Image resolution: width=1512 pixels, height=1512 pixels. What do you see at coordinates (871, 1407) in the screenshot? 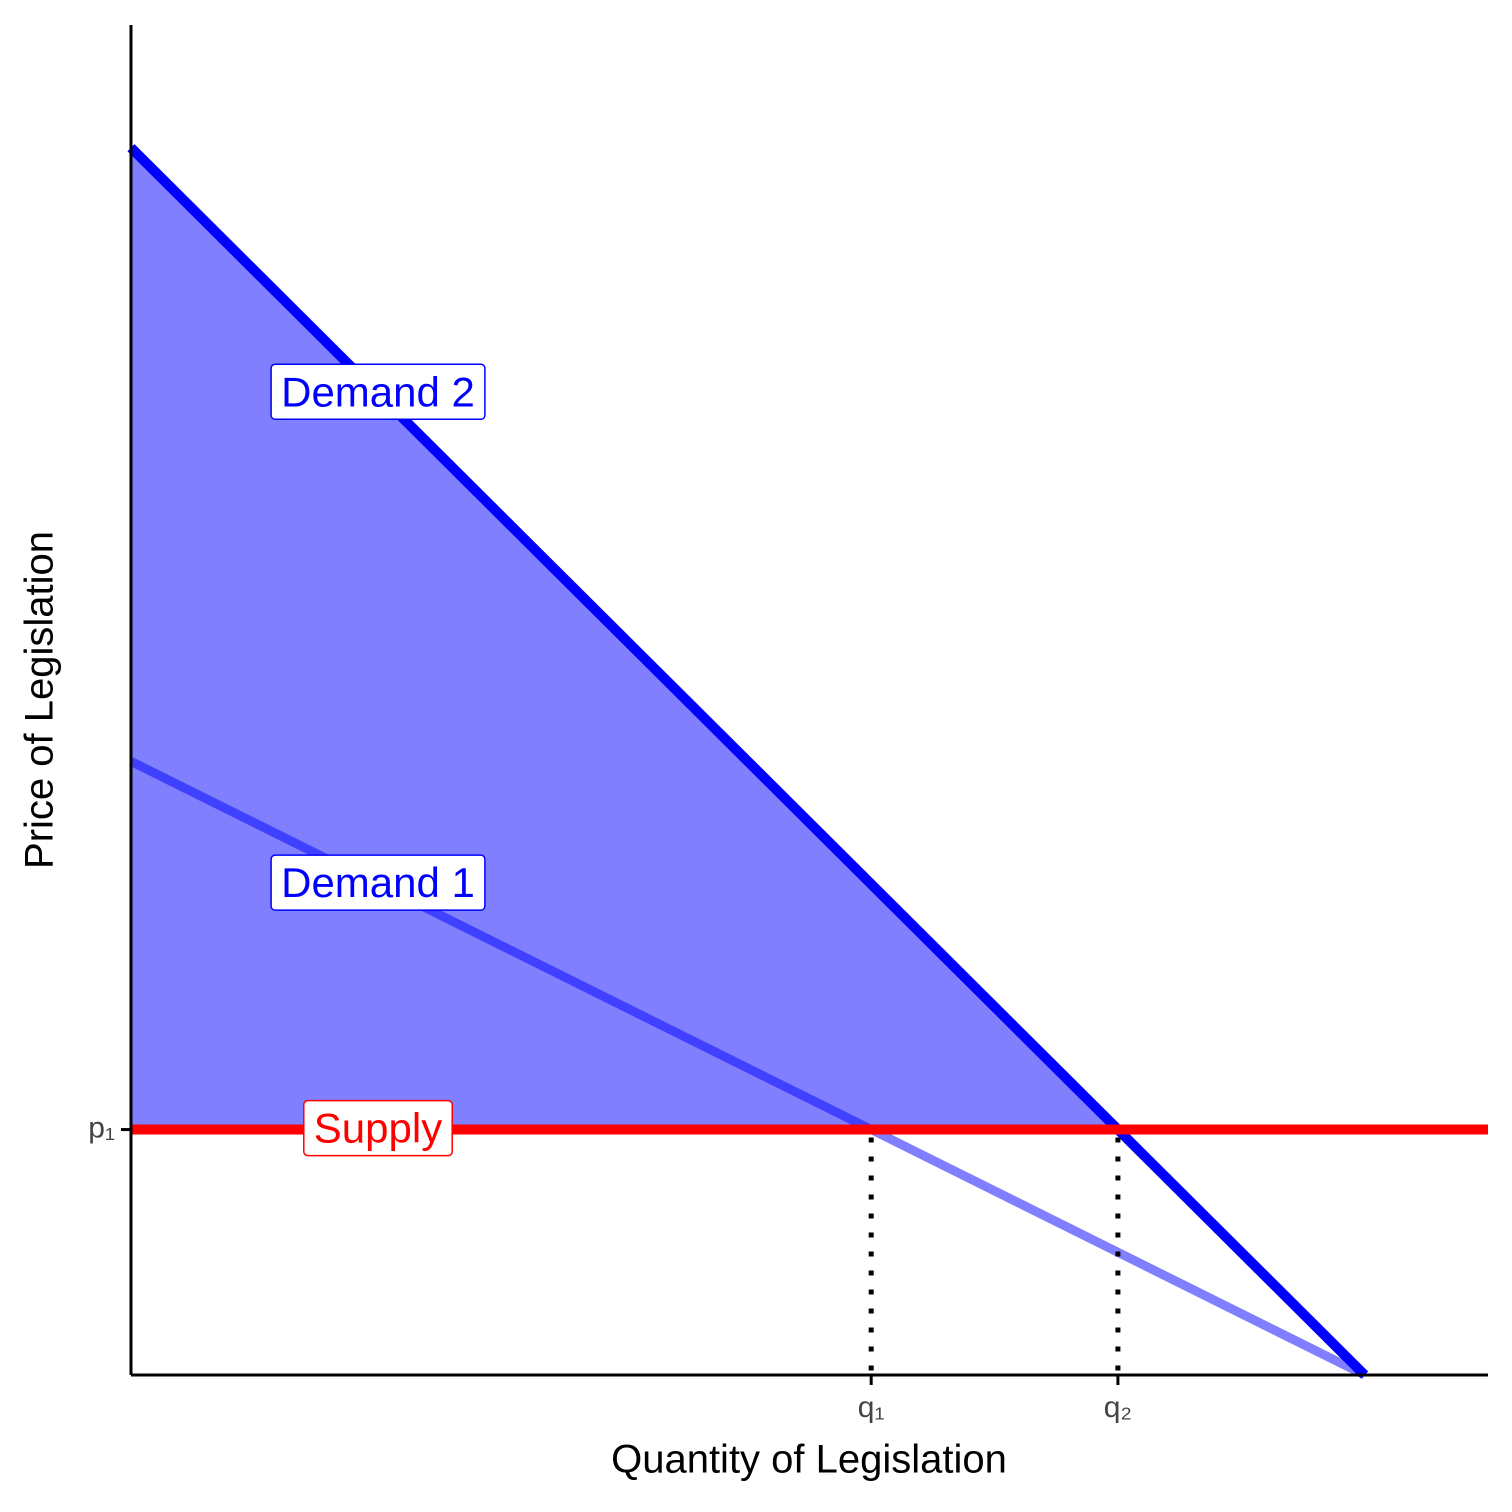
I see `x-tick-label: q₁` at bounding box center [871, 1407].